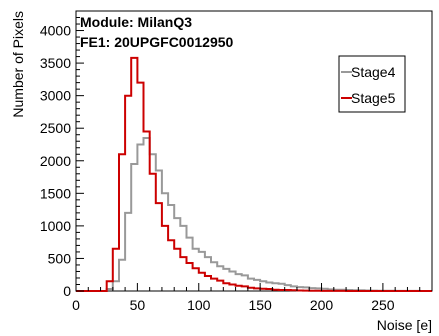 The height and width of the screenshot is (336, 439). What do you see at coordinates (76, 305) in the screenshot?
I see `x-tick-label: 0` at bounding box center [76, 305].